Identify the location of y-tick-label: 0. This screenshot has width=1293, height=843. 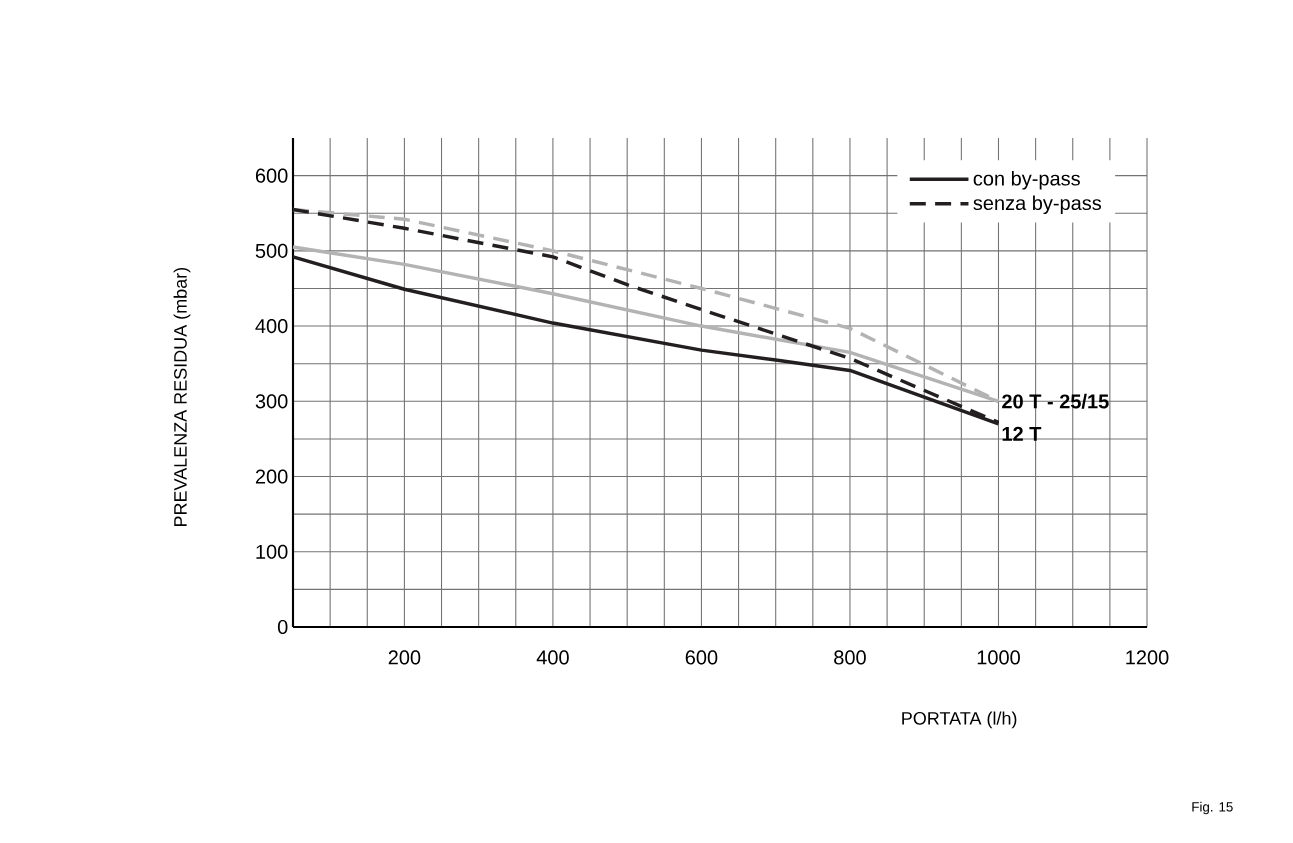
(282, 627).